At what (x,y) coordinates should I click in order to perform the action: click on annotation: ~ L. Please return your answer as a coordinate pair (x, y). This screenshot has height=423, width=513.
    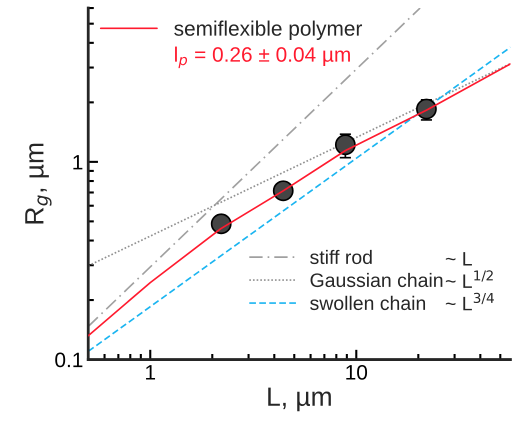
    Looking at the image, I should click on (459, 259).